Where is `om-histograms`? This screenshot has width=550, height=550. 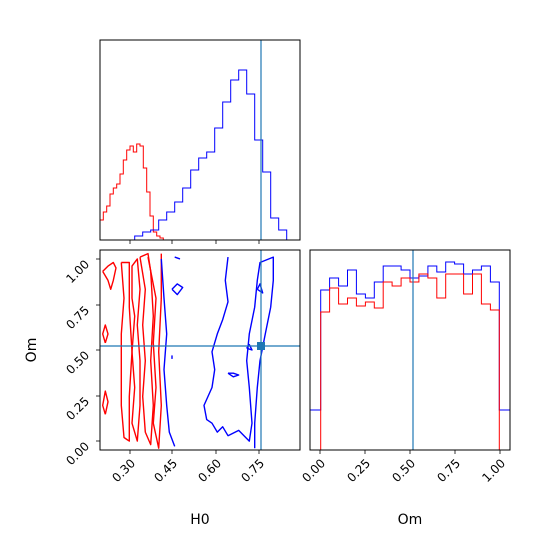 om-histograms is located at coordinates (410, 355).